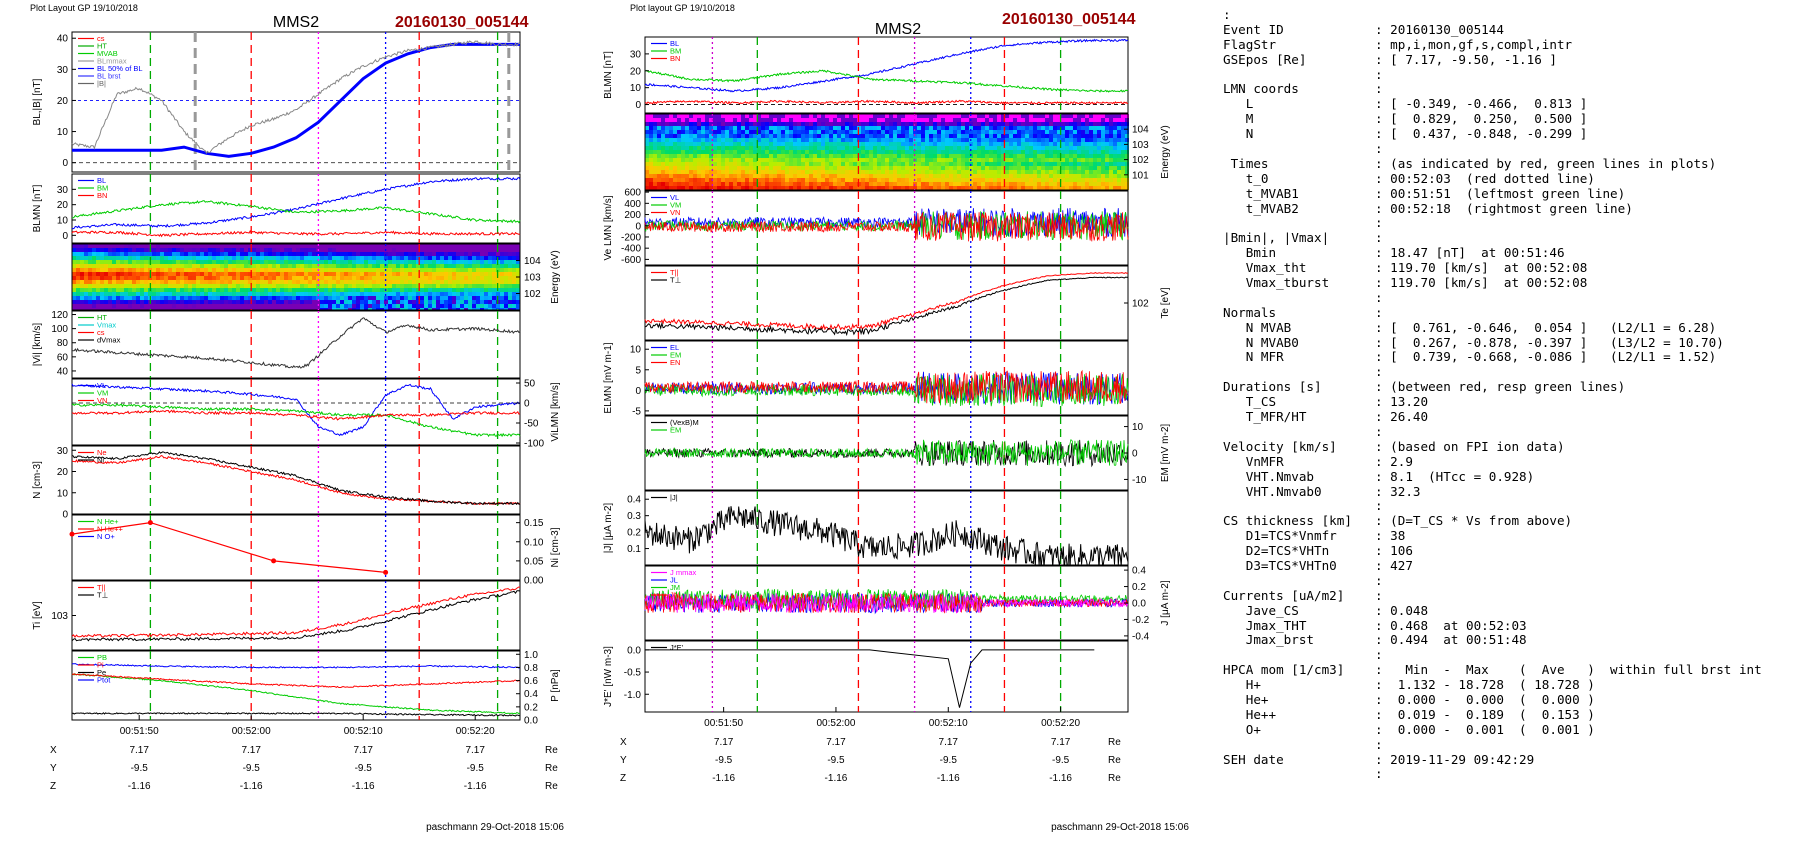  Describe the element at coordinates (1061, 742) in the screenshot. I see `orbit-value: 7.17` at that location.